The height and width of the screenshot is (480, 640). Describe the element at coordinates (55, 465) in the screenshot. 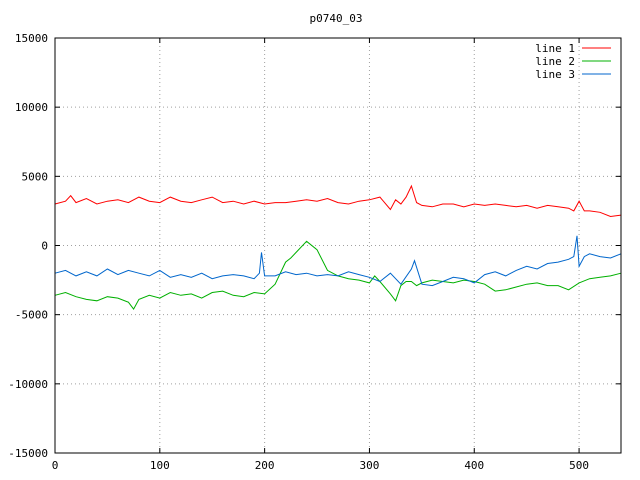

I see `x-tick-label: 0` at that location.